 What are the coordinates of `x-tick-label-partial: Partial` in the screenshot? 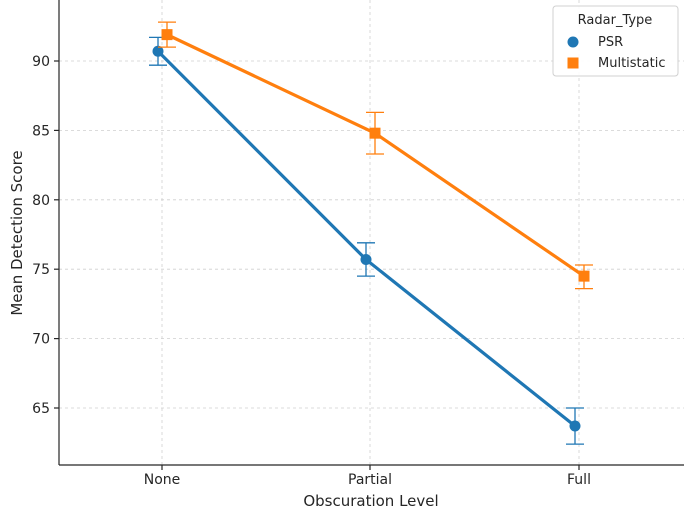 It's located at (370, 480).